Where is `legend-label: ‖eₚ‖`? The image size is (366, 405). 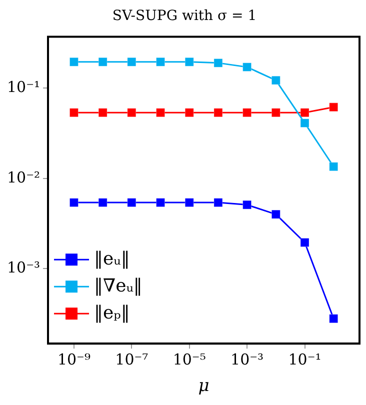 legend-label: ‖eₚ‖ is located at coordinates (112, 313).